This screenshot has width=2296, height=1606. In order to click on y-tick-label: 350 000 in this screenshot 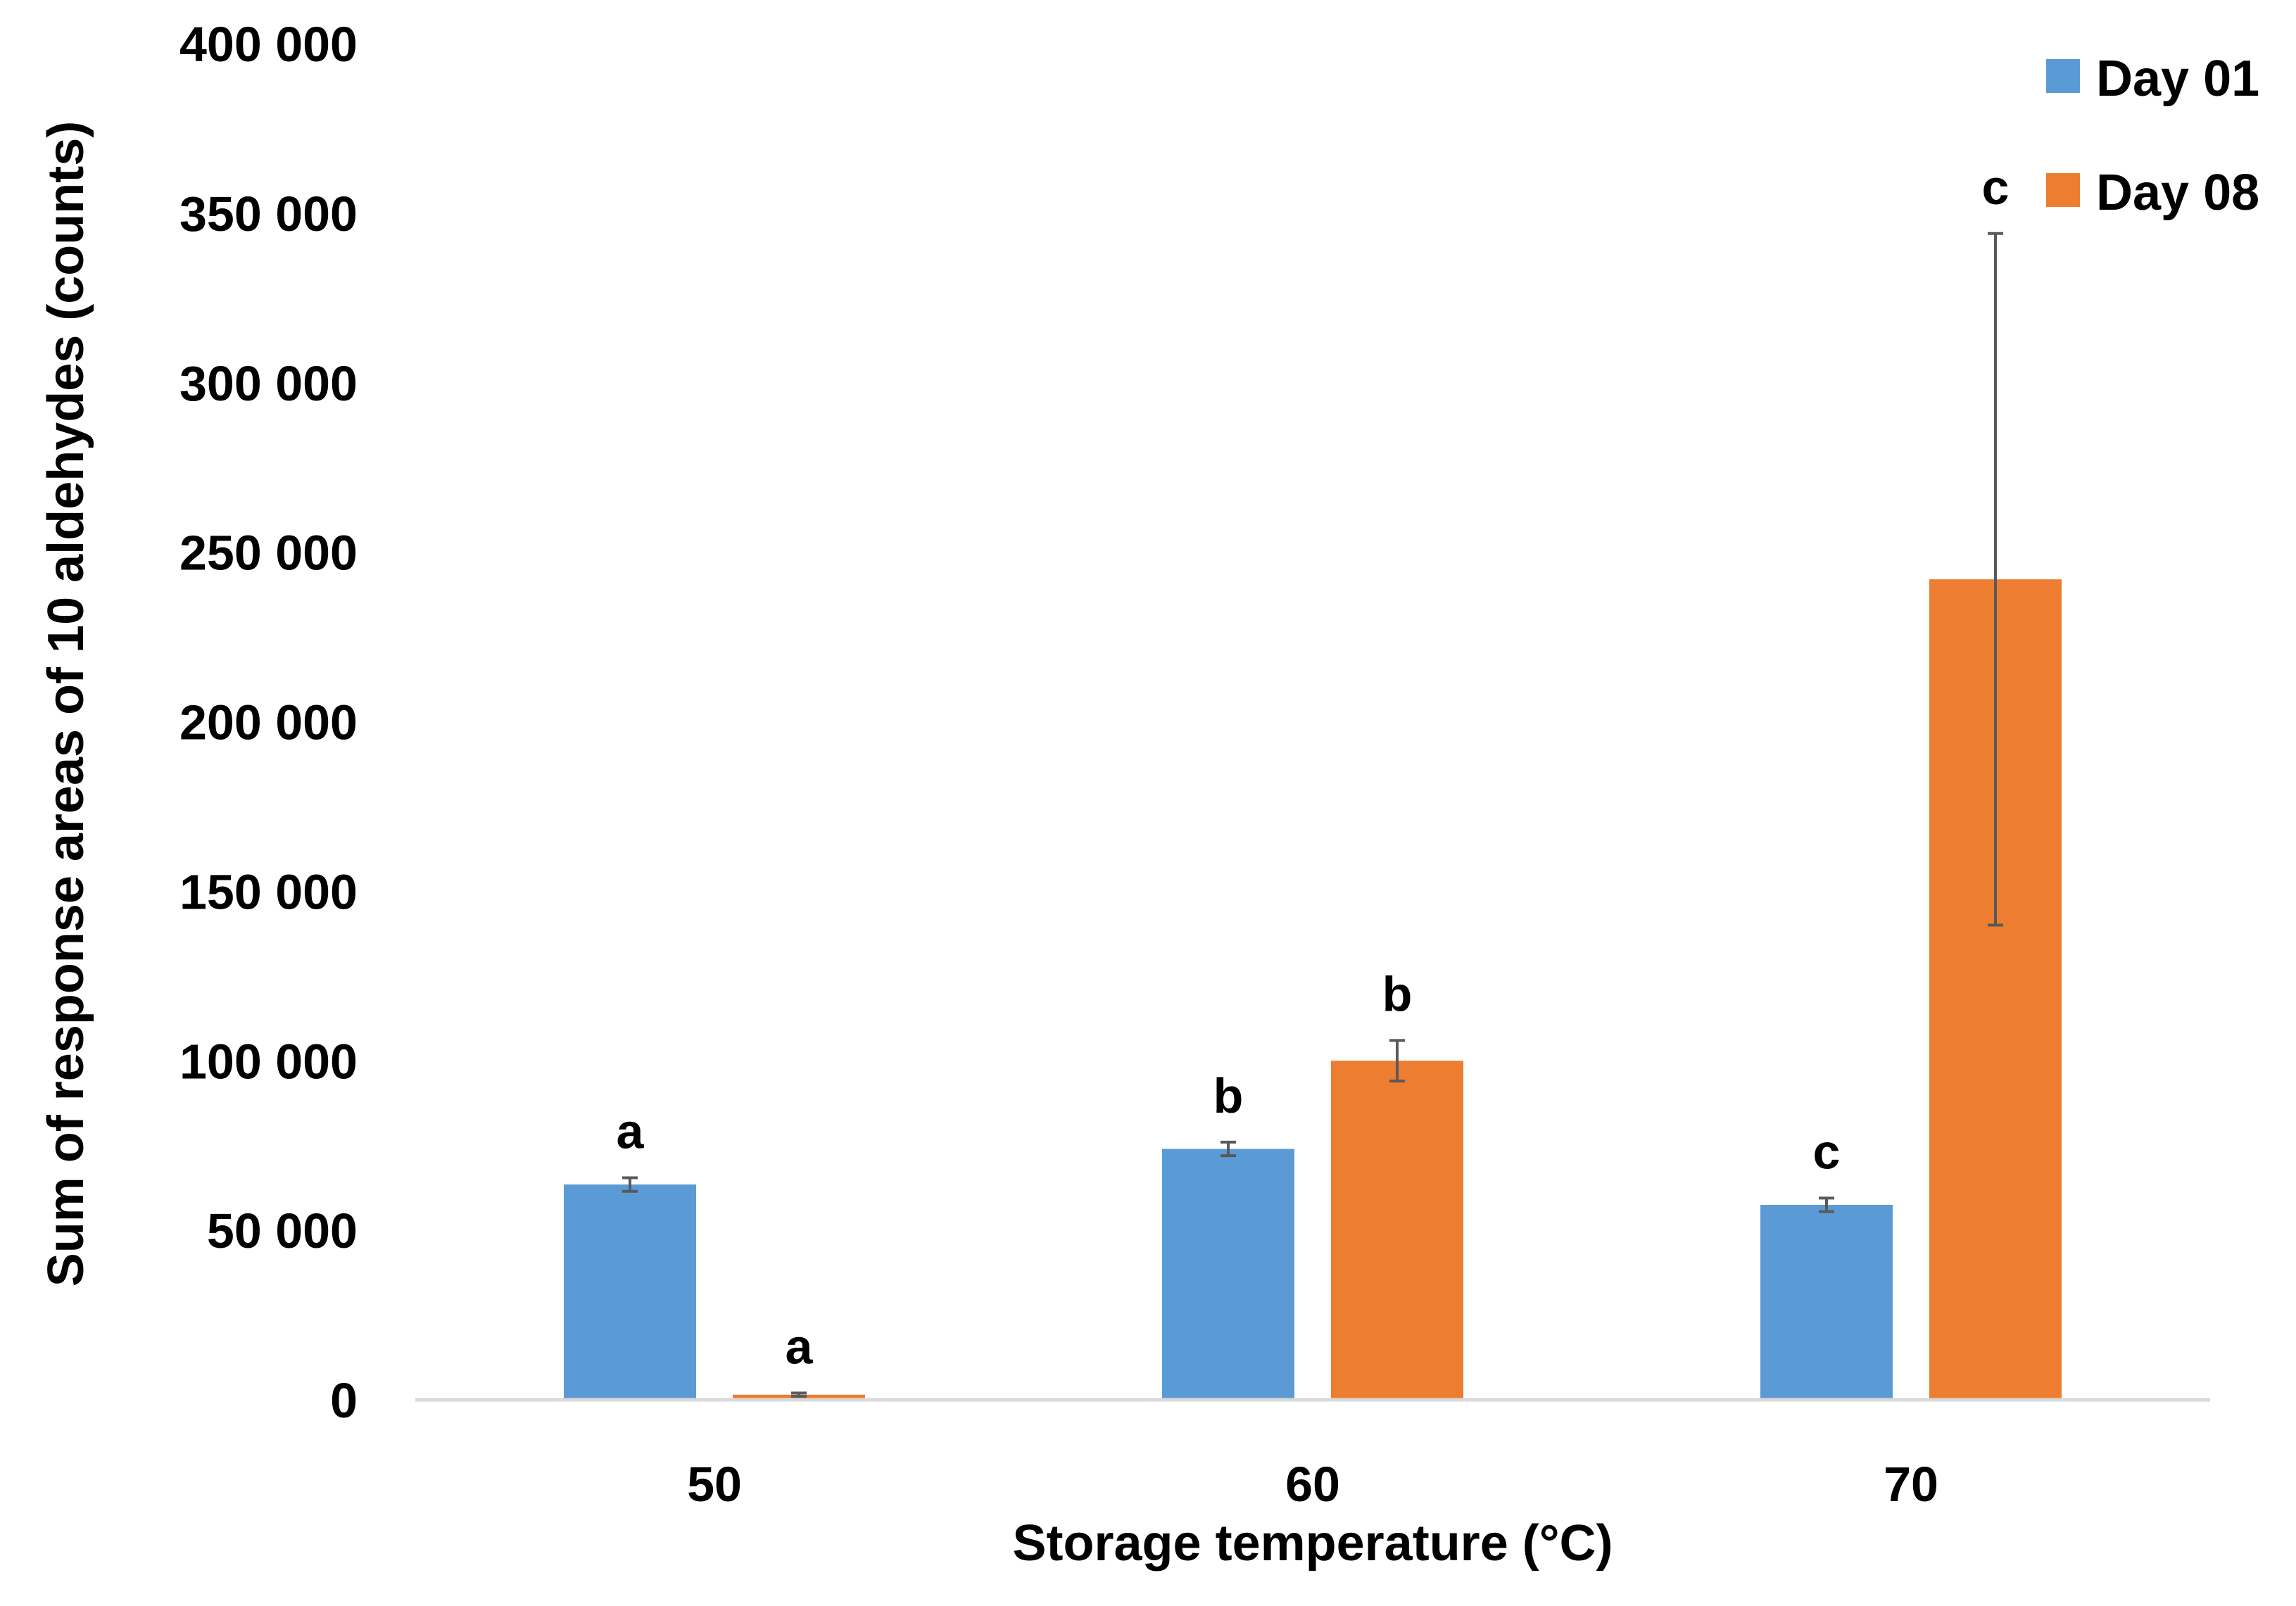, I will do `click(268, 213)`.